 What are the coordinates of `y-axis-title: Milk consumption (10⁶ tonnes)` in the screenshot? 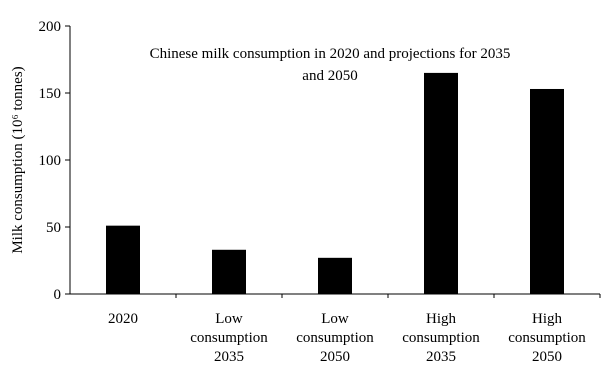 It's located at (18, 159).